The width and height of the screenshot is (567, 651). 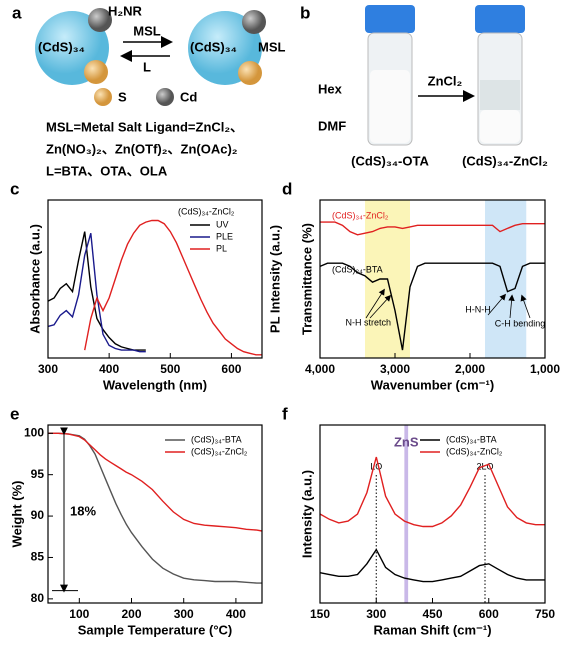 What do you see at coordinates (545, 369) in the screenshot?
I see `x-tick-label: 1,000` at bounding box center [545, 369].